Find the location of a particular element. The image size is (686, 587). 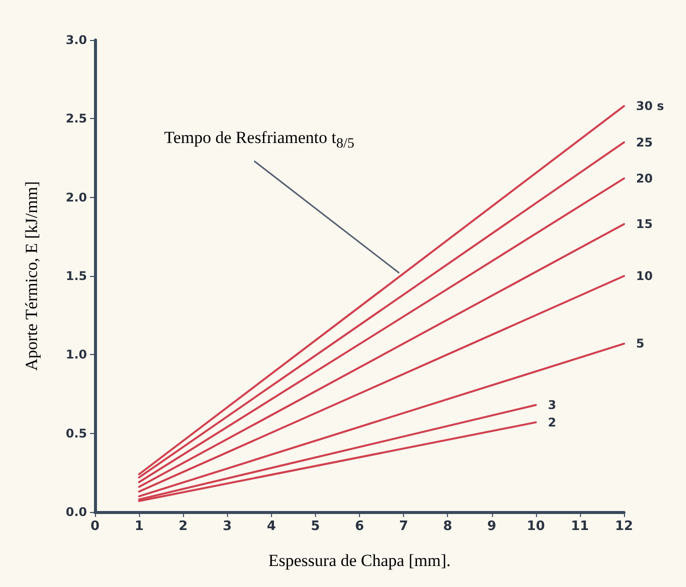

y-tick-label: 0.0 is located at coordinates (76, 512).